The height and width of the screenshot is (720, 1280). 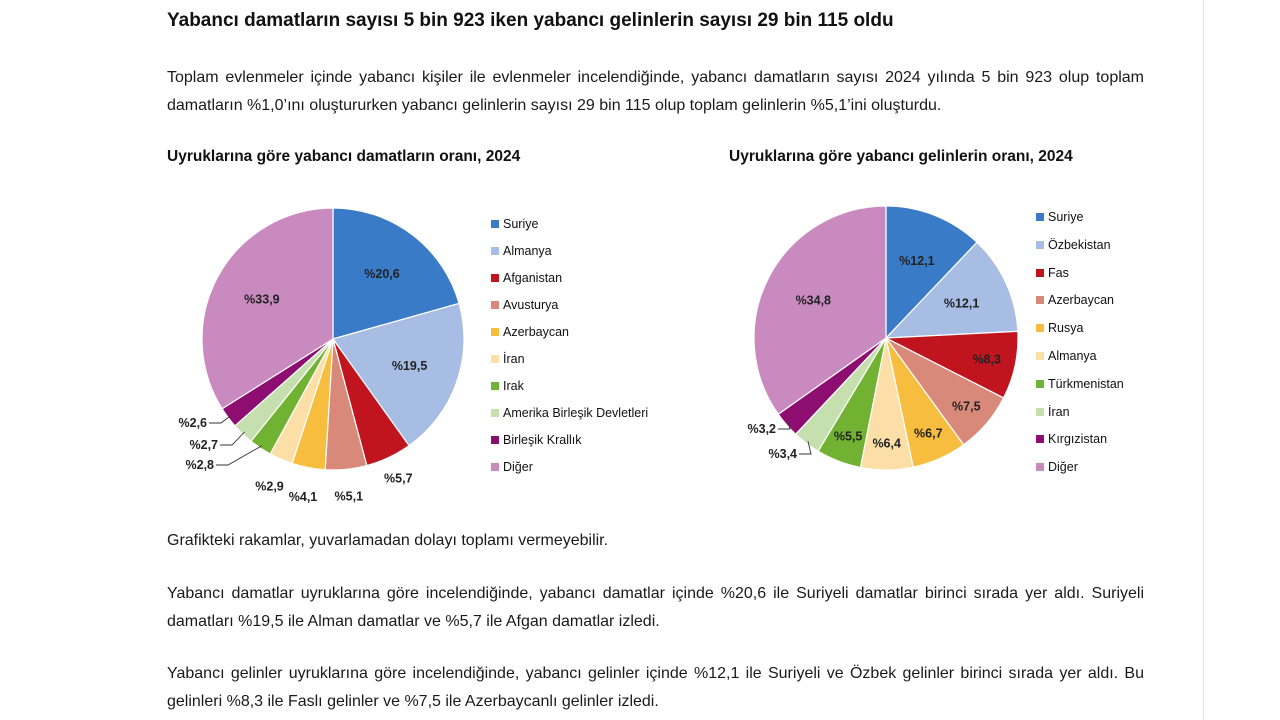 I want to click on grooms-legend-item-avusturya: Avusturya, so click(x=569, y=311).